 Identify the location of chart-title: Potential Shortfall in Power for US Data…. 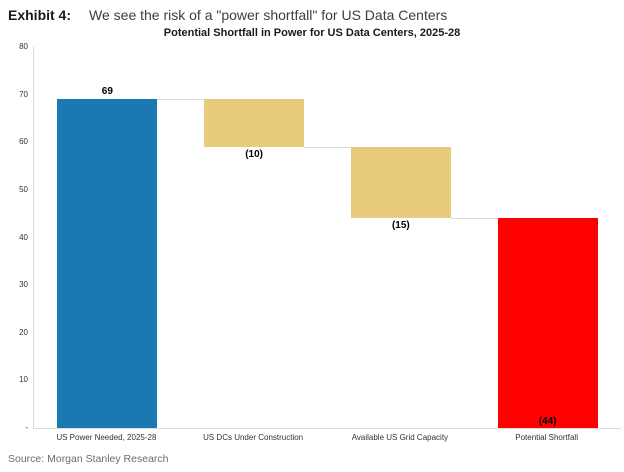
(312, 33).